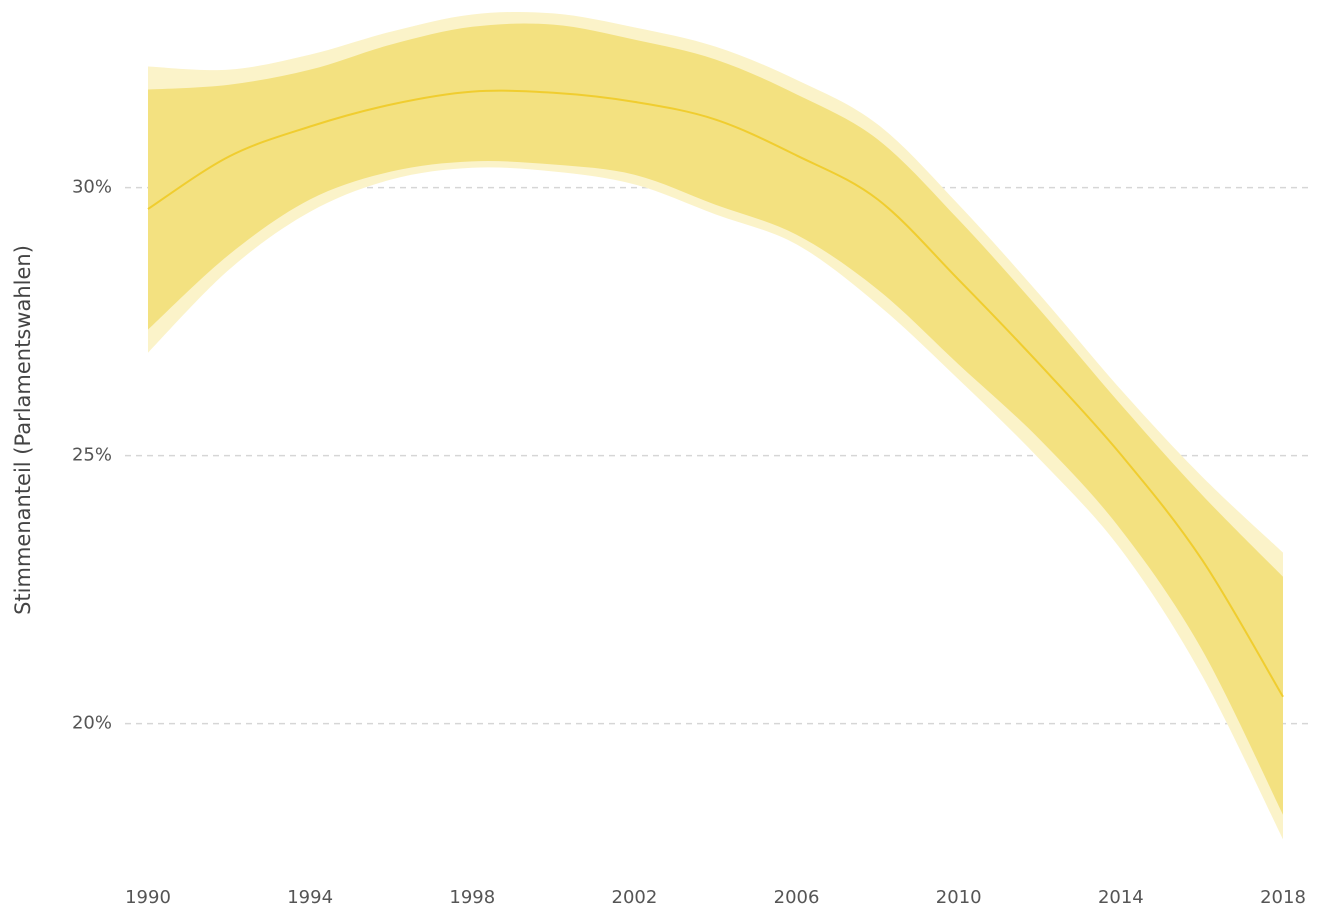 This screenshot has width=1322, height=910. I want to click on x-tick-label: 1990, so click(148, 897).